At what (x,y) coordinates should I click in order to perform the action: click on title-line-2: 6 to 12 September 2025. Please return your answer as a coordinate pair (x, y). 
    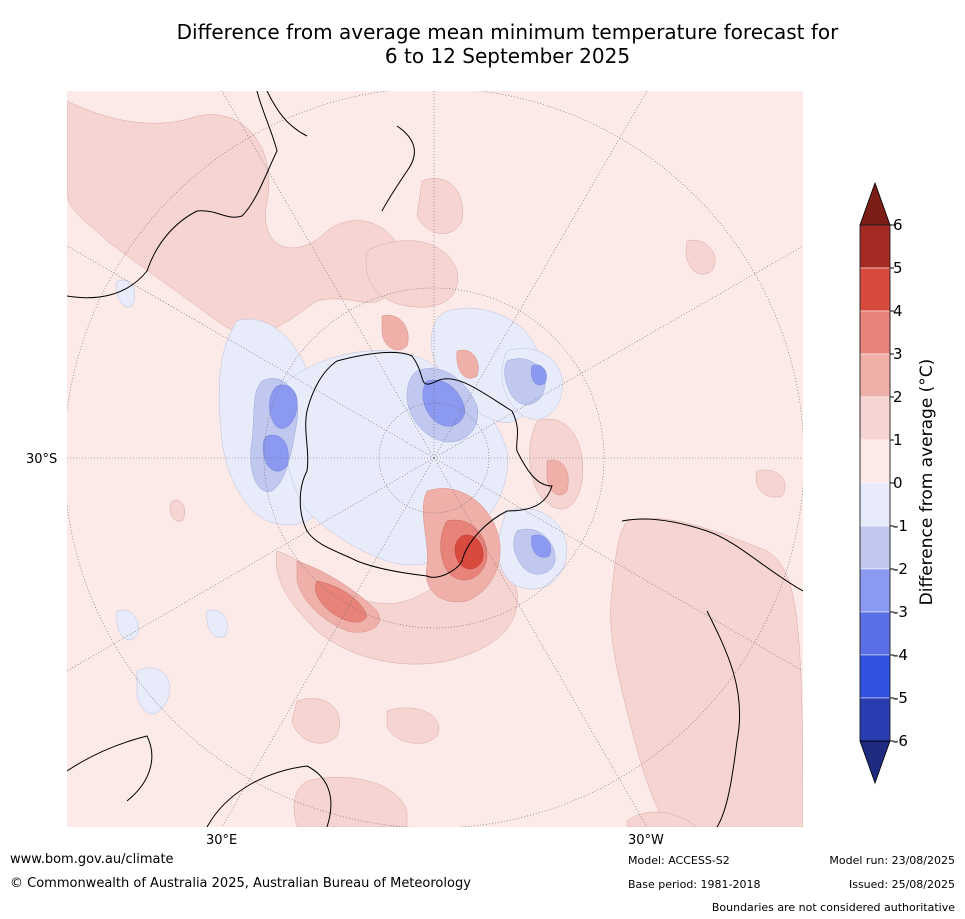
    Looking at the image, I should click on (507, 56).